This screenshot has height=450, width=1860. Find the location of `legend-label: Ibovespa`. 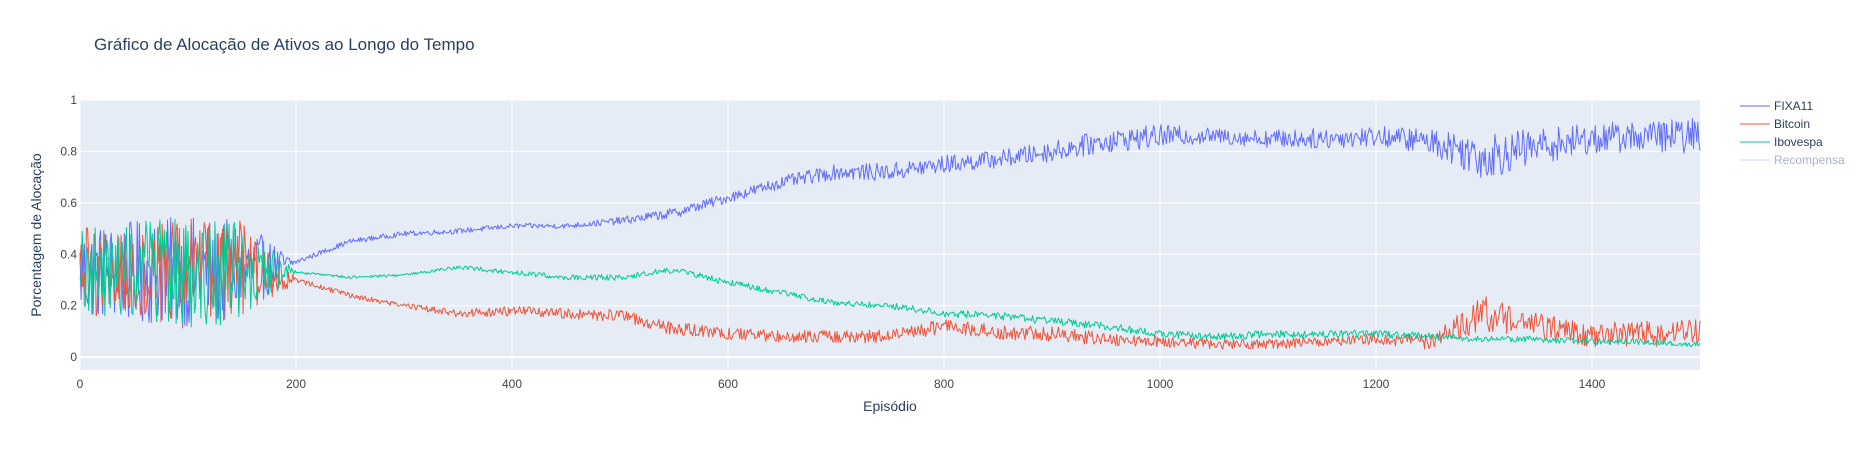

legend-label: Ibovespa is located at coordinates (1798, 142).